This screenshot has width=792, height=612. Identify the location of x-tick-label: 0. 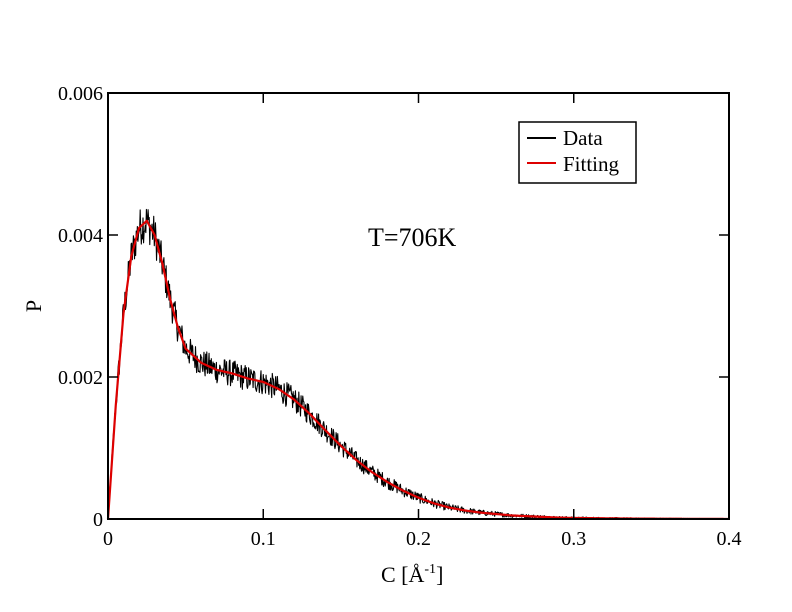
(108, 539).